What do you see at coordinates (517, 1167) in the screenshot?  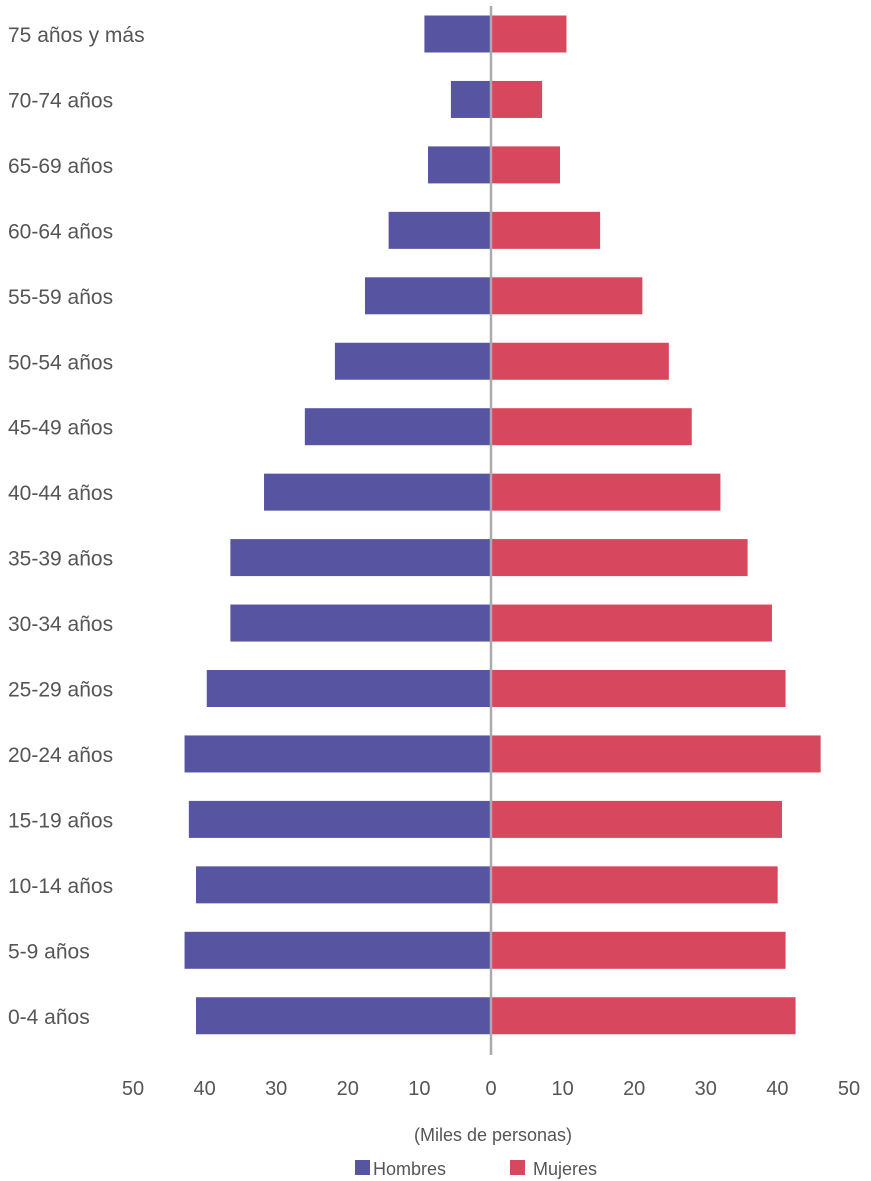 I see `legend-swatch-mujeres` at bounding box center [517, 1167].